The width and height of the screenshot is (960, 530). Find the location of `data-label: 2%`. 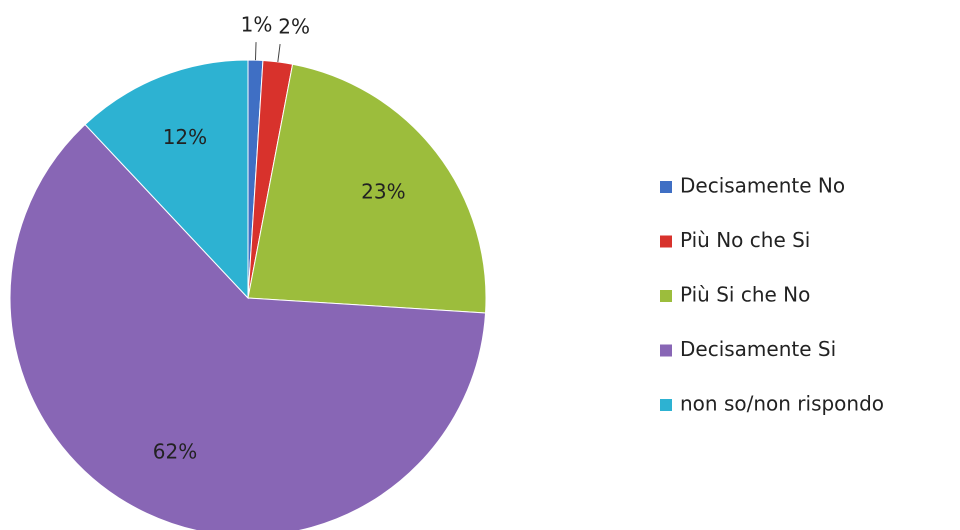

data-label: 2% is located at coordinates (294, 27).